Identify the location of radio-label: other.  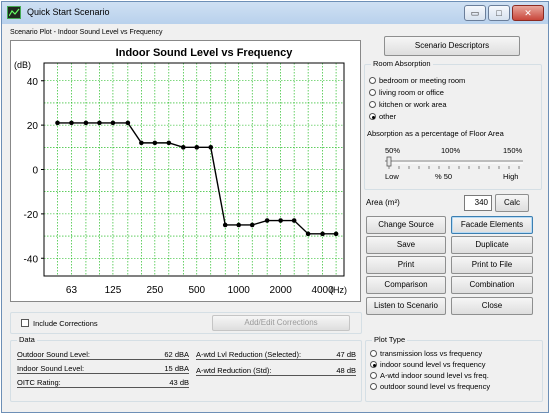
(388, 116).